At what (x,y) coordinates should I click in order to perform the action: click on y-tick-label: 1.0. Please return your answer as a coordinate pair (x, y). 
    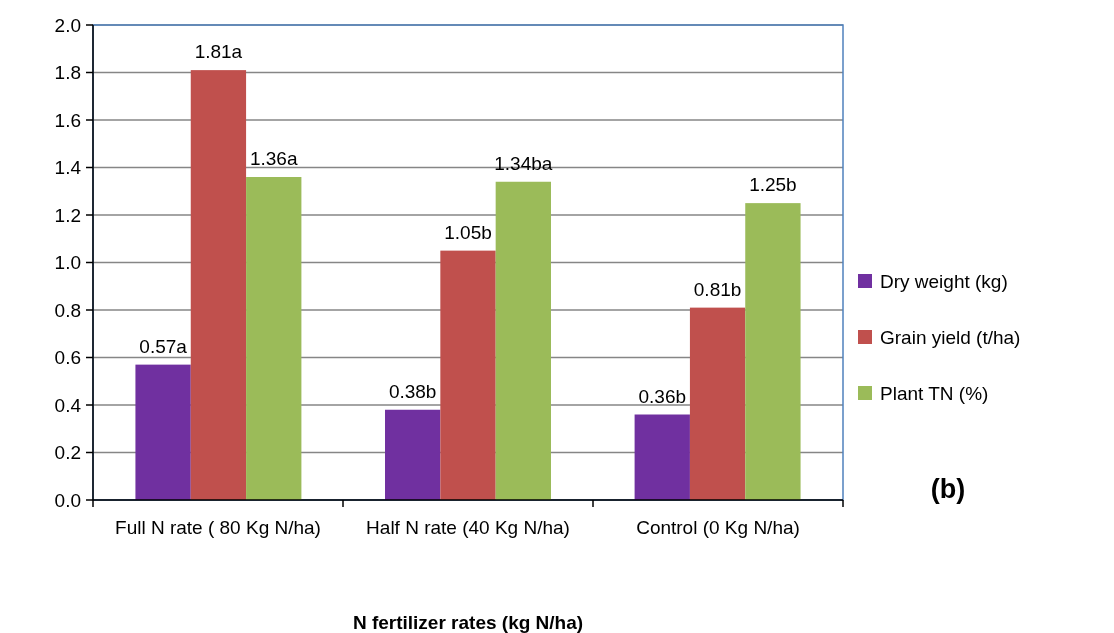
    Looking at the image, I should click on (67, 263).